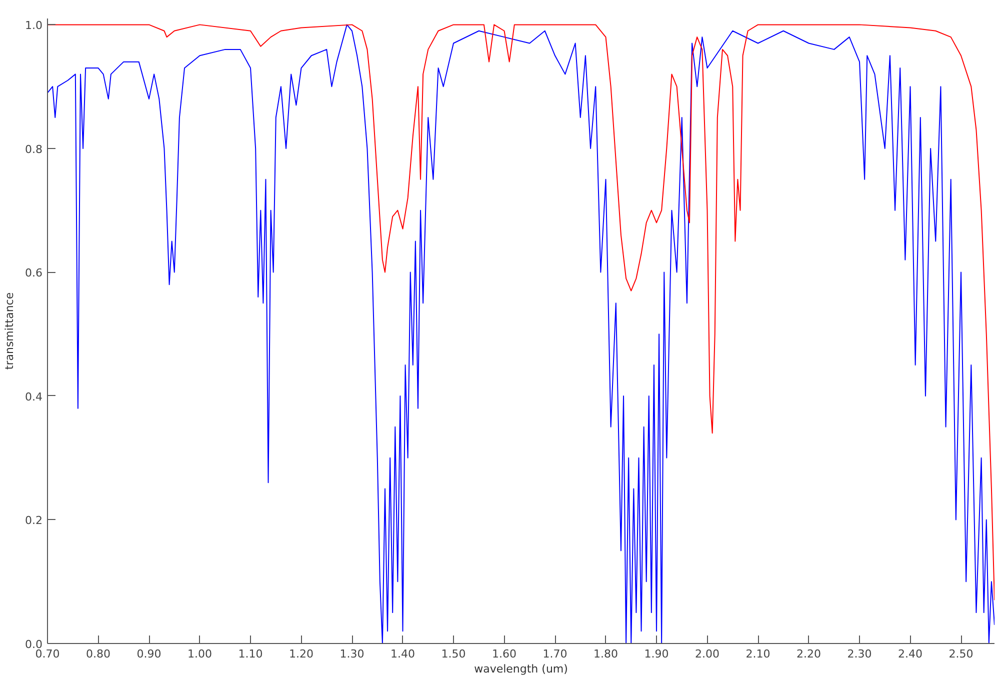 The height and width of the screenshot is (678, 996). Describe the element at coordinates (403, 654) in the screenshot. I see `x-tick-label: 1.40` at that location.